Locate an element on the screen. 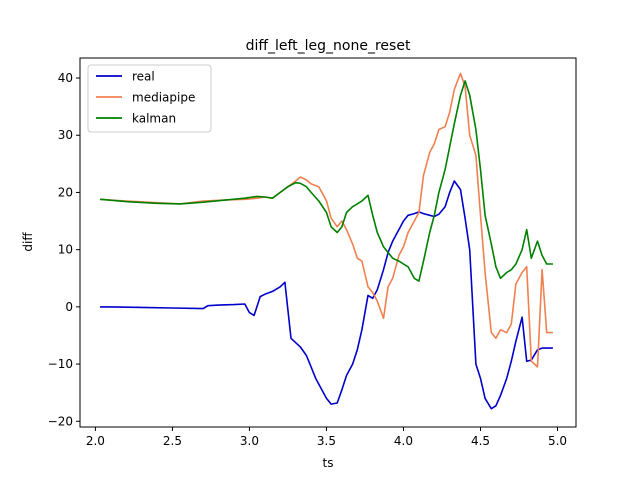 This screenshot has width=640, height=484. chart-title: diff_left_leg_none_reset is located at coordinates (328, 46).